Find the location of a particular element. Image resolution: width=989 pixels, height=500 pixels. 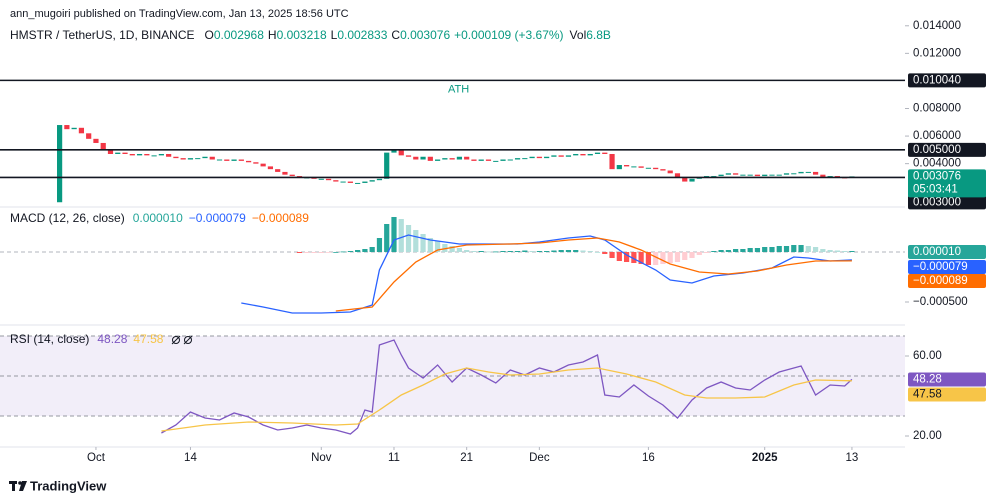

signal-last-bg is located at coordinates (947, 281).